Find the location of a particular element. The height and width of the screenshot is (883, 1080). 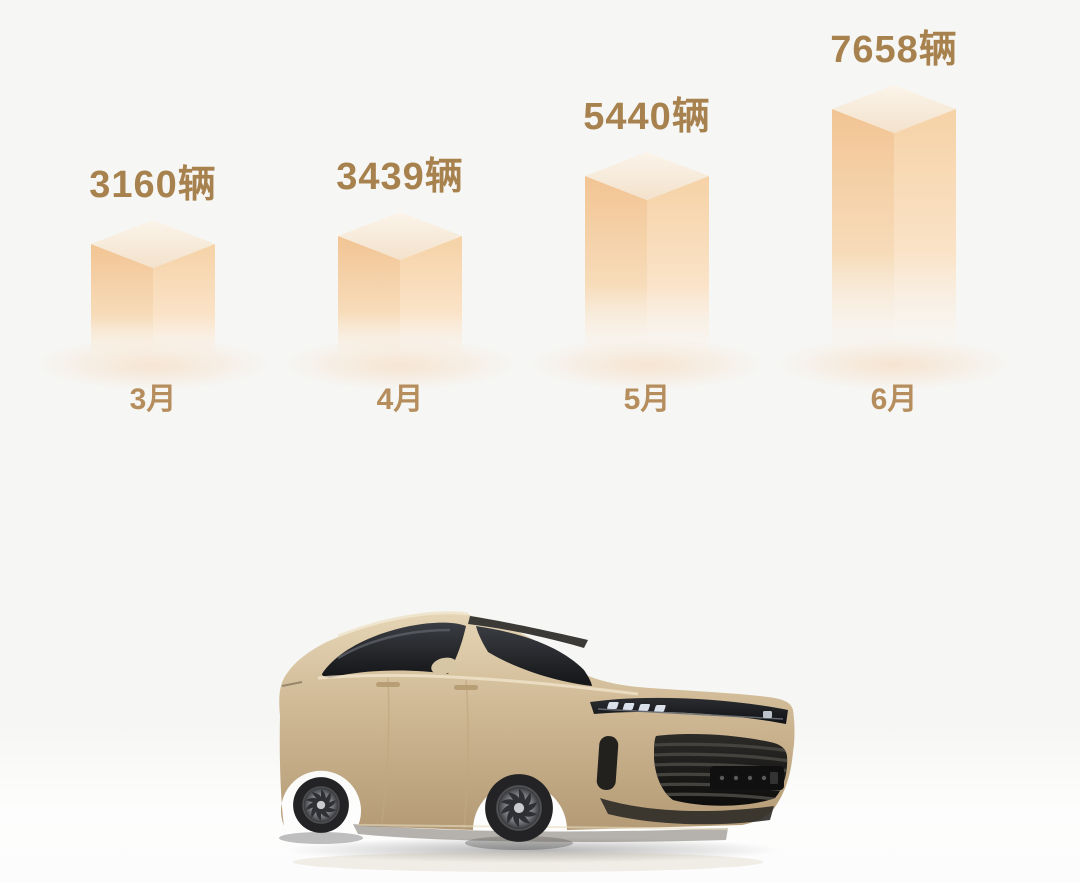

car-ground-shadow is located at coordinates (533, 850).